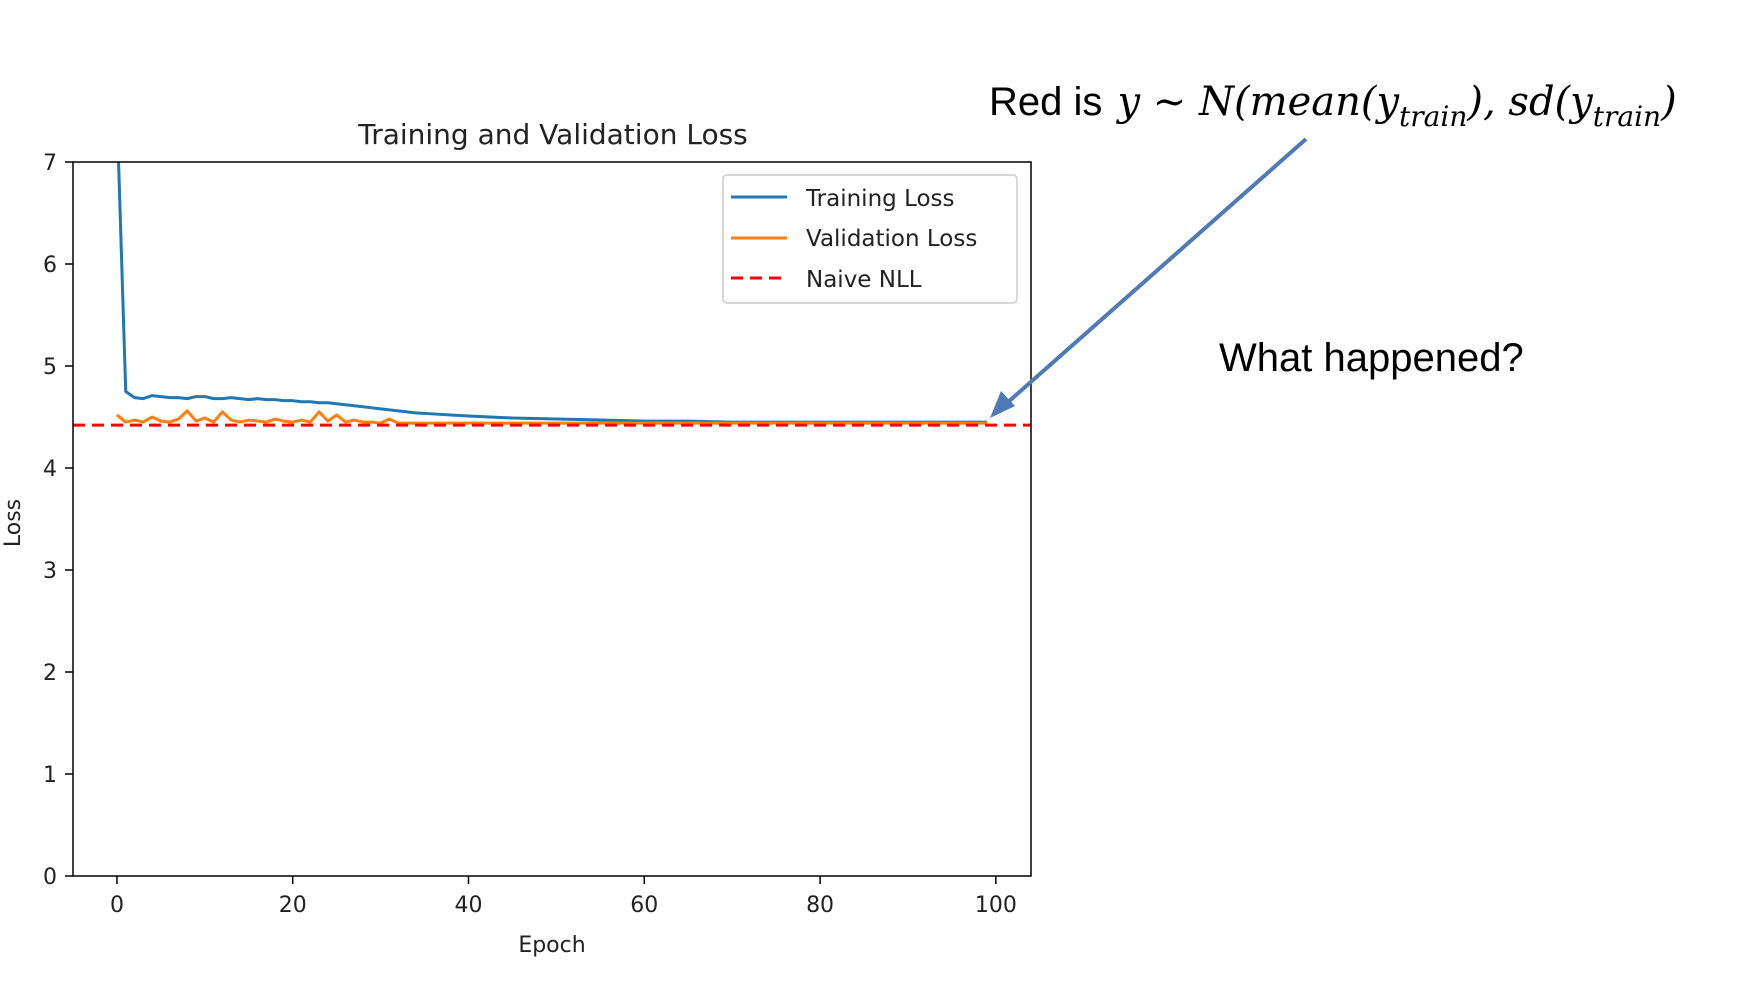 The height and width of the screenshot is (983, 1764). I want to click on legend: Training Loss Validation Loss Naive NLL, so click(870, 239).